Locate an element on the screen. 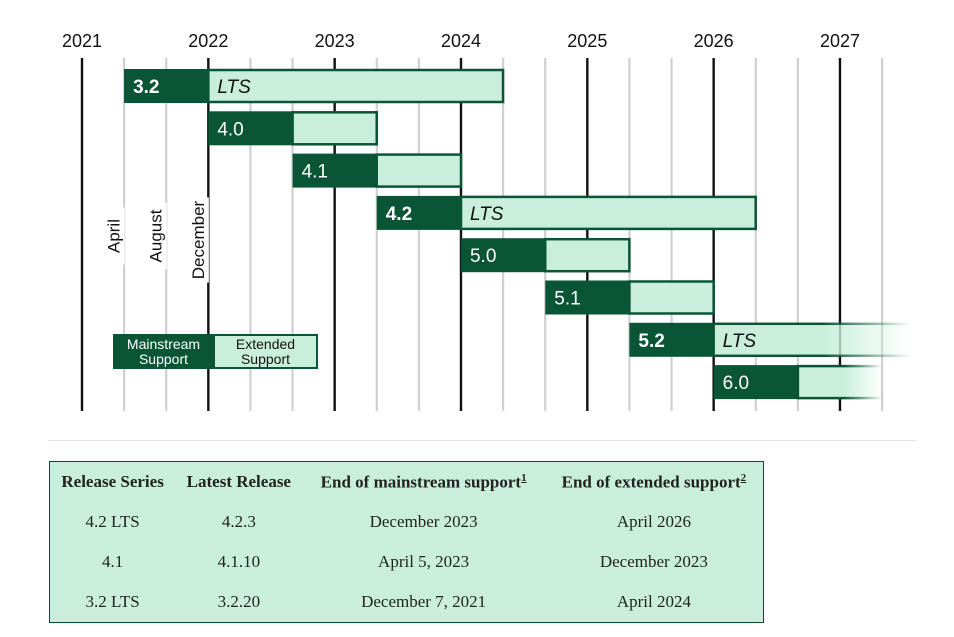  table-cell: 4.2.3 is located at coordinates (238, 521).